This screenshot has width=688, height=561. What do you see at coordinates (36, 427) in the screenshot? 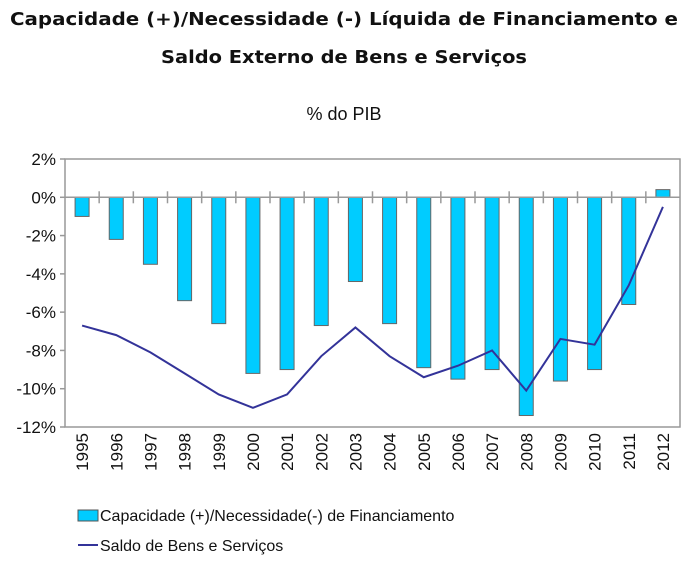
I see `y-tick-label: -12%` at bounding box center [36, 427].